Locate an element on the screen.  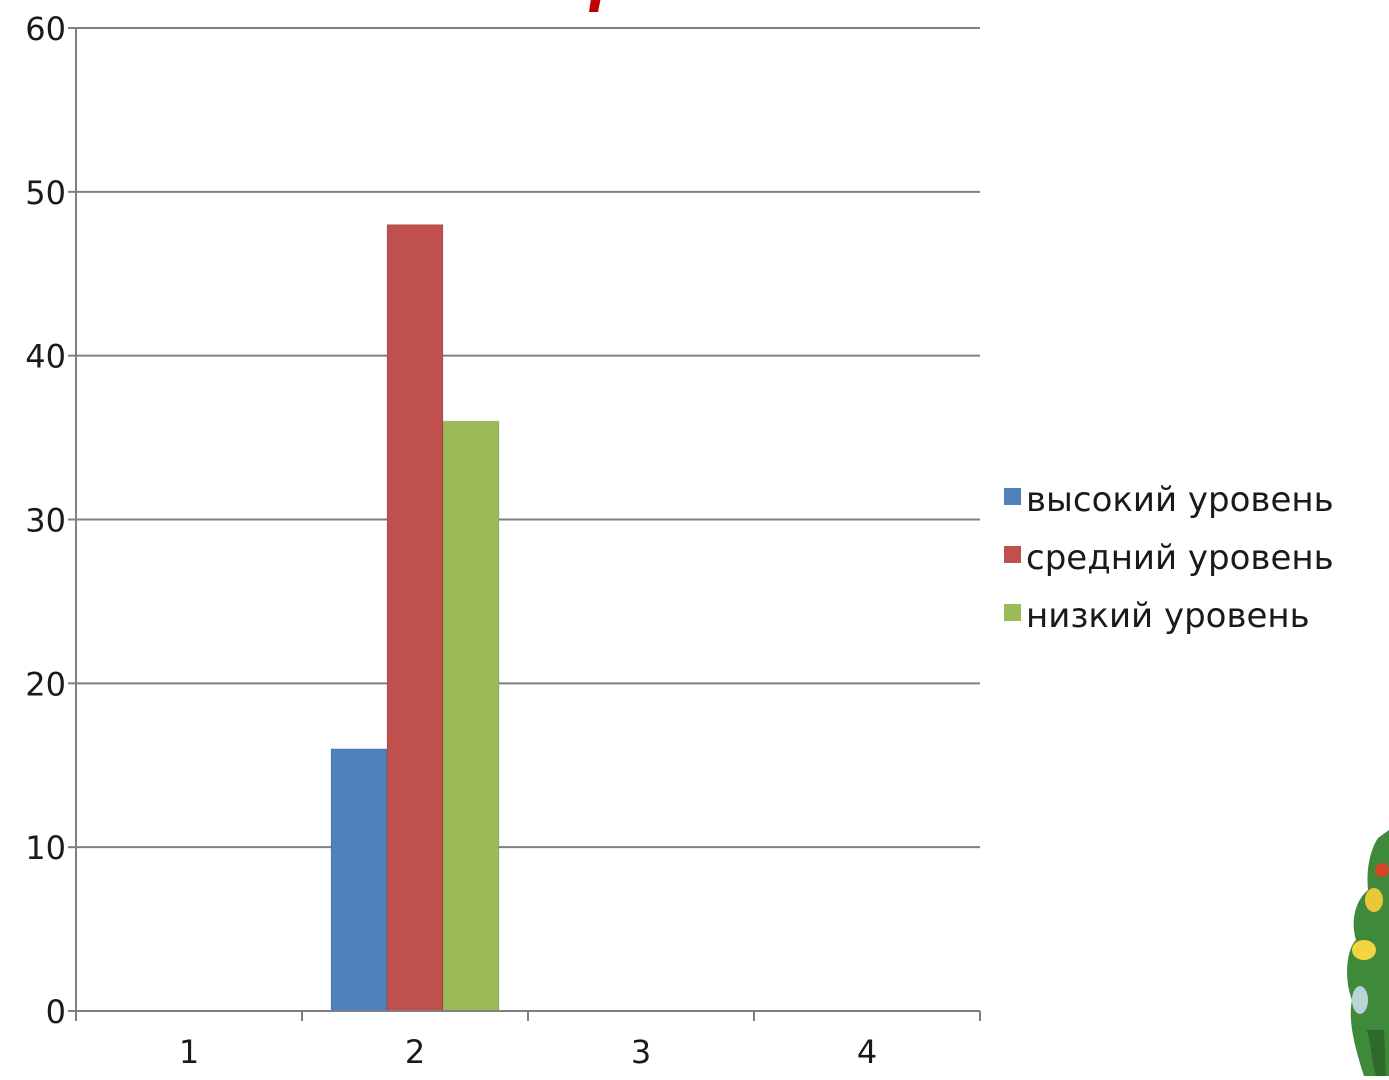
cartoon-character-clipart is located at coordinates (1368, 953).